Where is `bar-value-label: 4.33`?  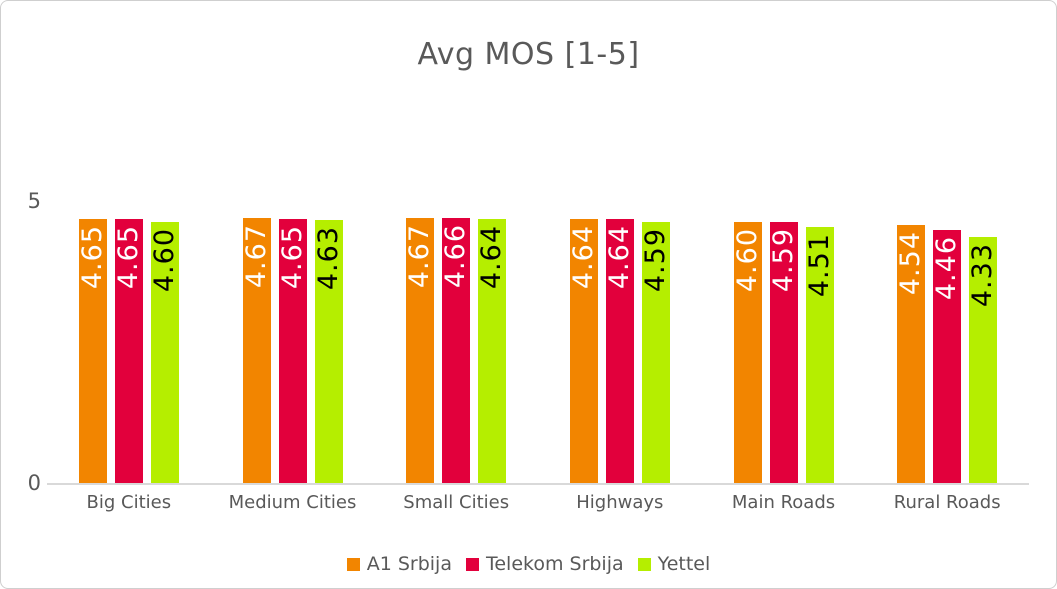
bar-value-label: 4.33 is located at coordinates (983, 275).